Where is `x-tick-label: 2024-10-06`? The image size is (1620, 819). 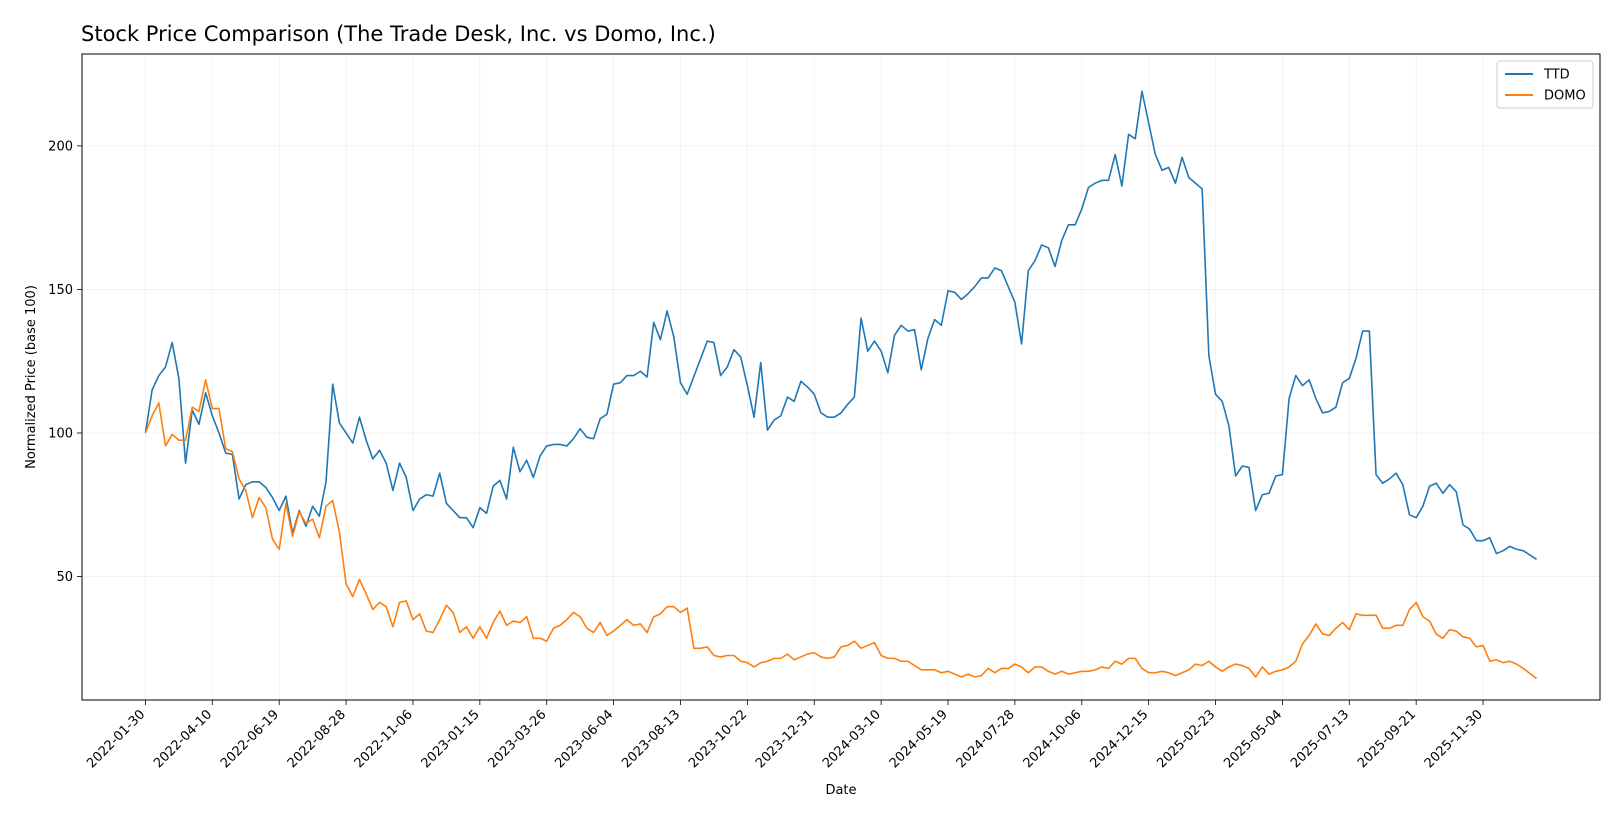 x-tick-label: 2024-10-06 is located at coordinates (1053, 739).